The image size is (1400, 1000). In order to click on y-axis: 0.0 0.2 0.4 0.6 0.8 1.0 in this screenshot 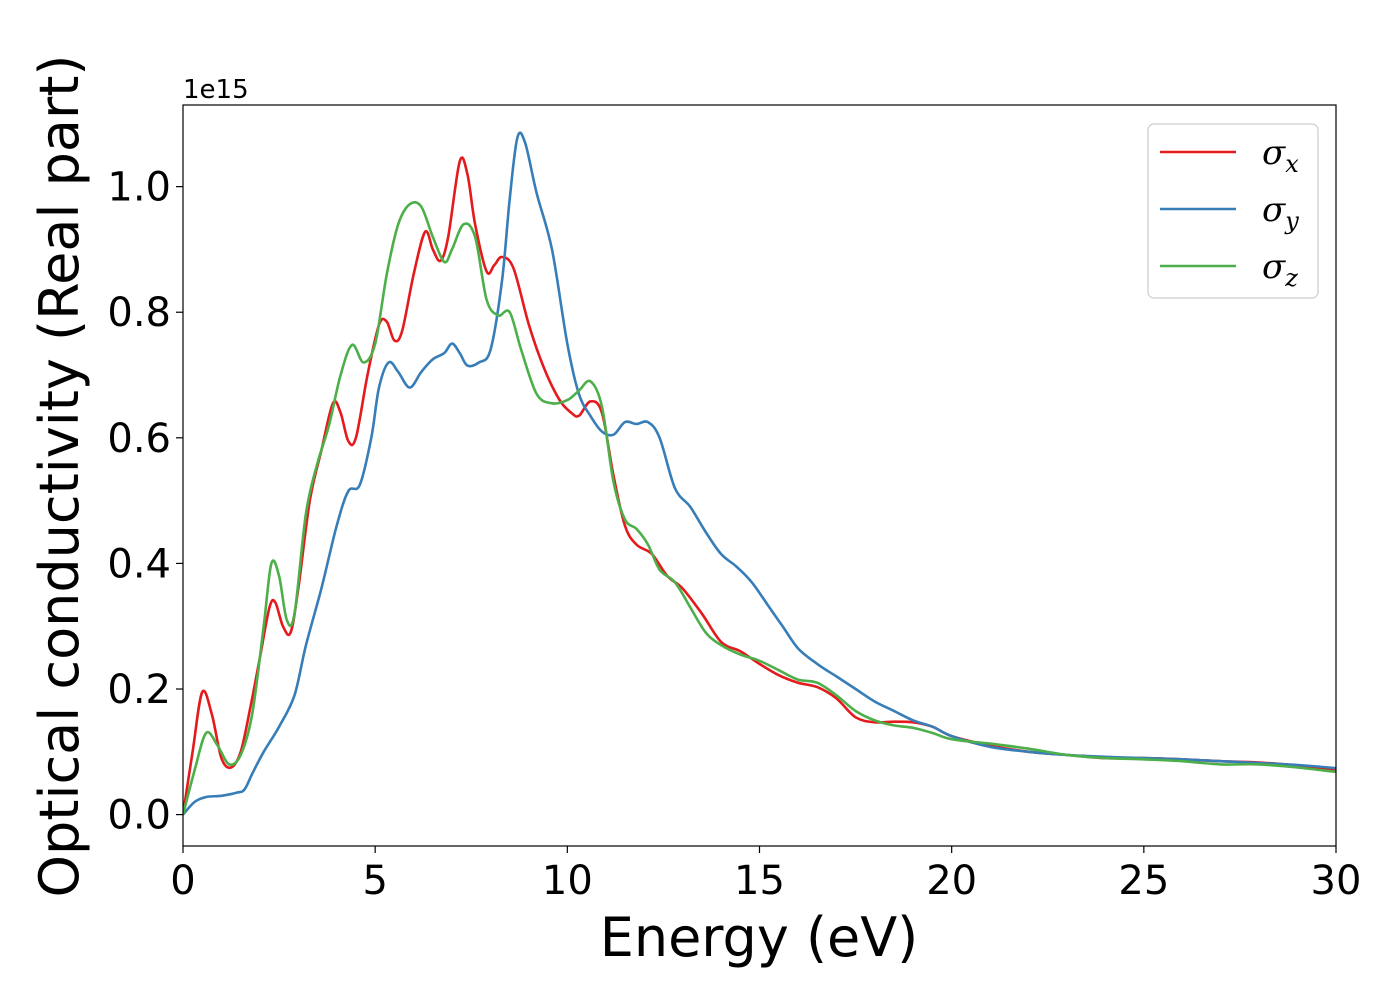, I will do `click(145, 502)`.